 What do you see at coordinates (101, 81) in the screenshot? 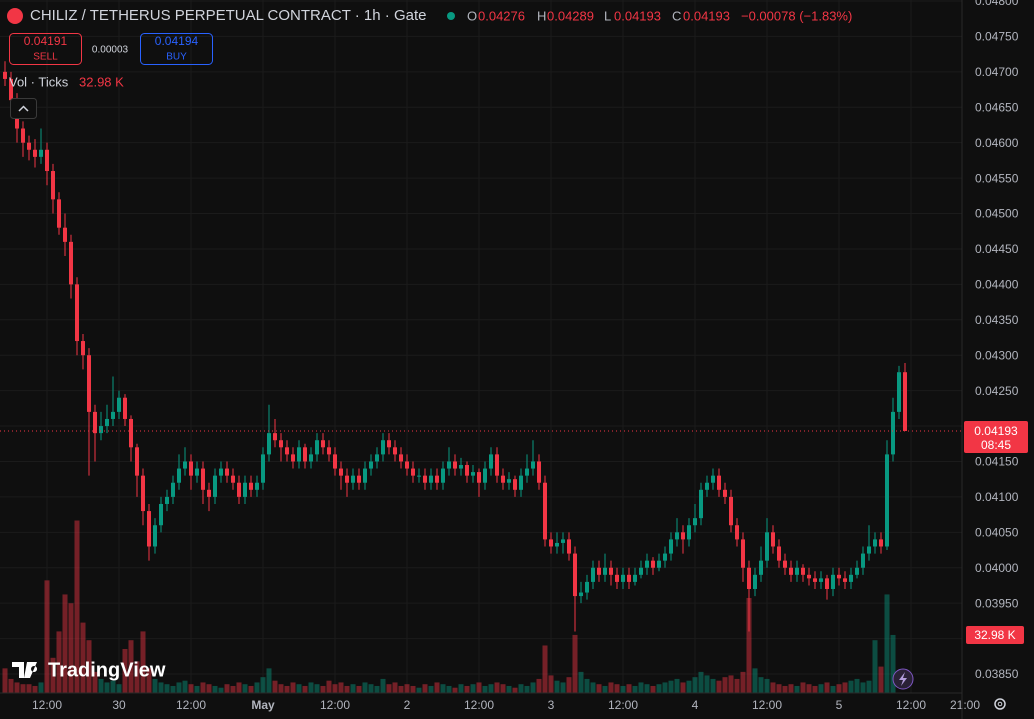
I see `volume-legend-value: 32.98 K` at bounding box center [101, 81].